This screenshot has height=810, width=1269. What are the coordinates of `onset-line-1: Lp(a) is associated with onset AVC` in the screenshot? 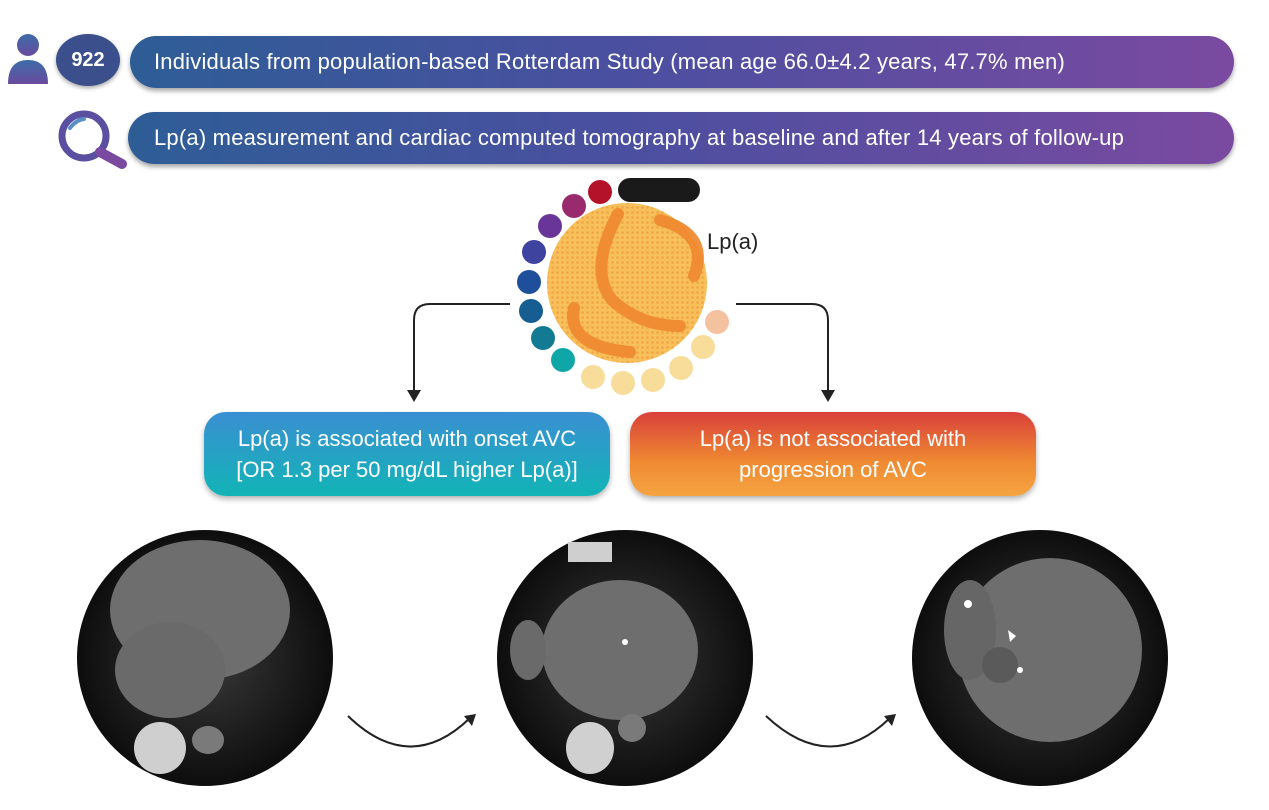 It's located at (407, 438).